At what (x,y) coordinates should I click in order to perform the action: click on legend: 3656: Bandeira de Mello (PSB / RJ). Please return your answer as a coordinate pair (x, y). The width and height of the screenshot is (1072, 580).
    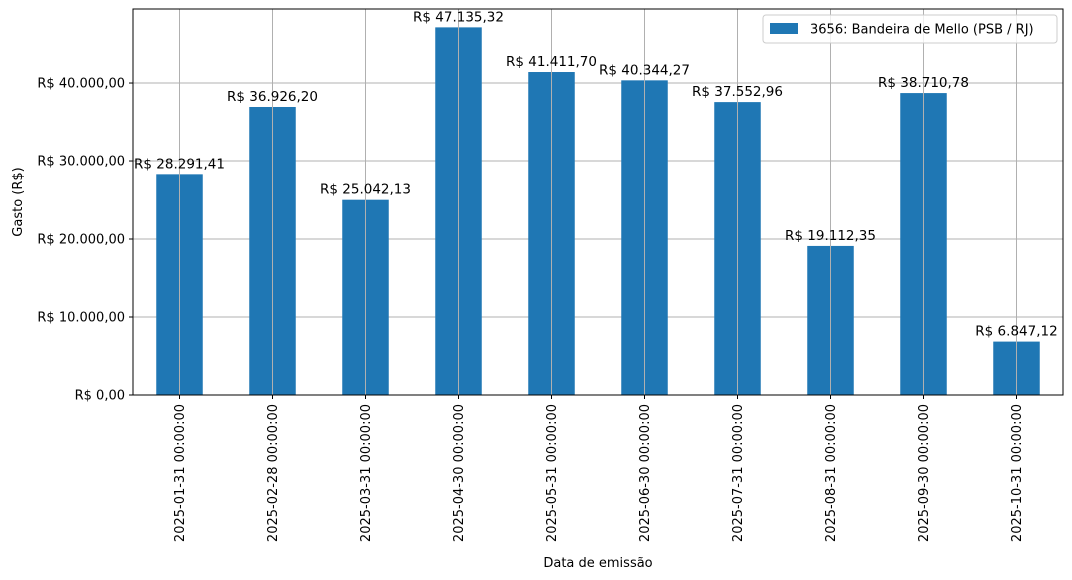
    Looking at the image, I should click on (910, 29).